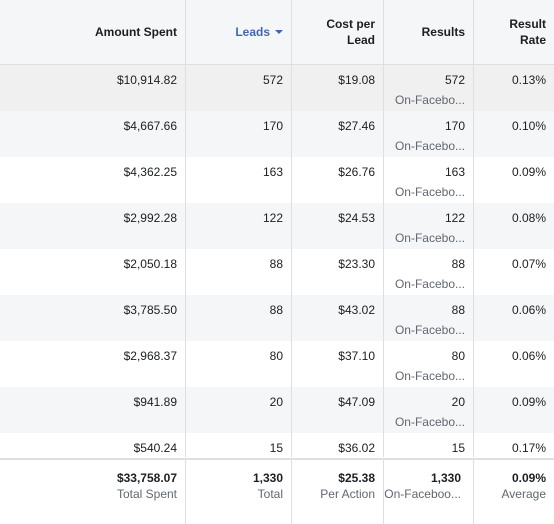 The width and height of the screenshot is (554, 524). Describe the element at coordinates (239, 410) in the screenshot. I see `leads-cell: 20` at that location.